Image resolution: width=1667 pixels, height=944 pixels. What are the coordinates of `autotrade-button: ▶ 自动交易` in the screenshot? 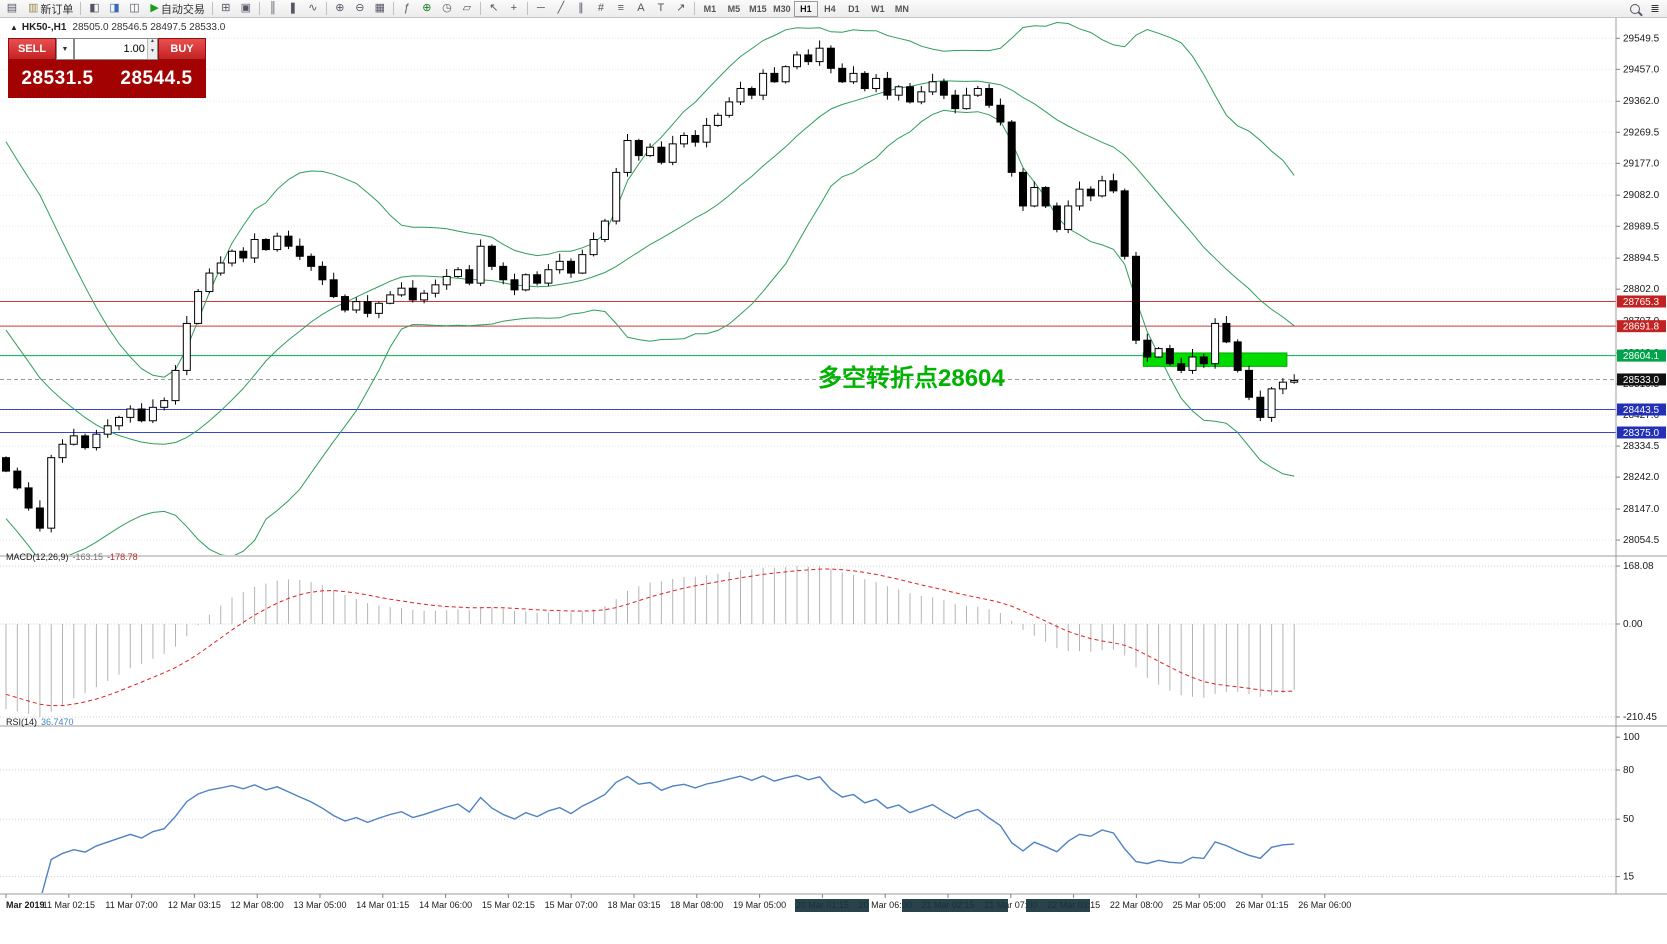 It's located at (176, 9).